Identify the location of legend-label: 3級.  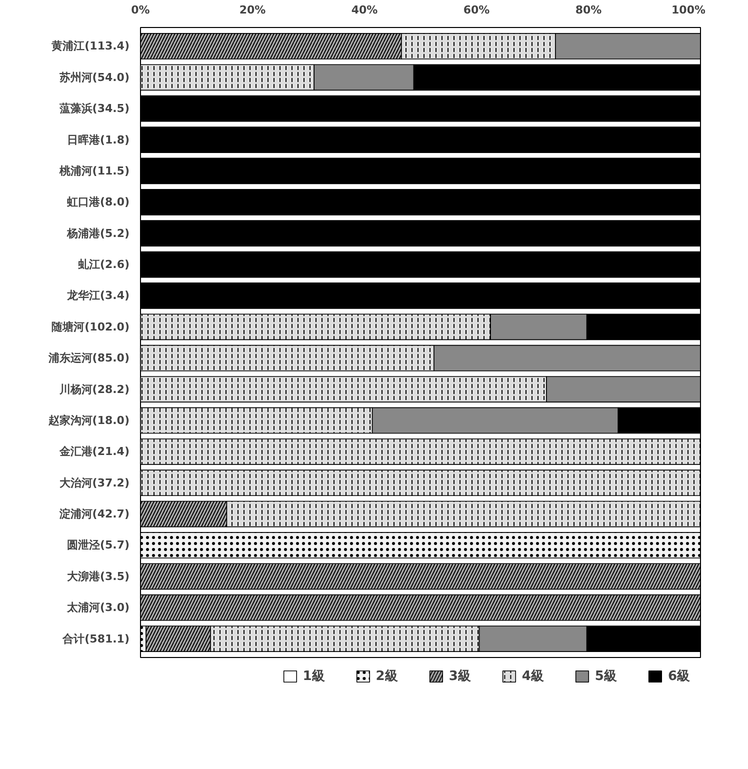
(459, 676).